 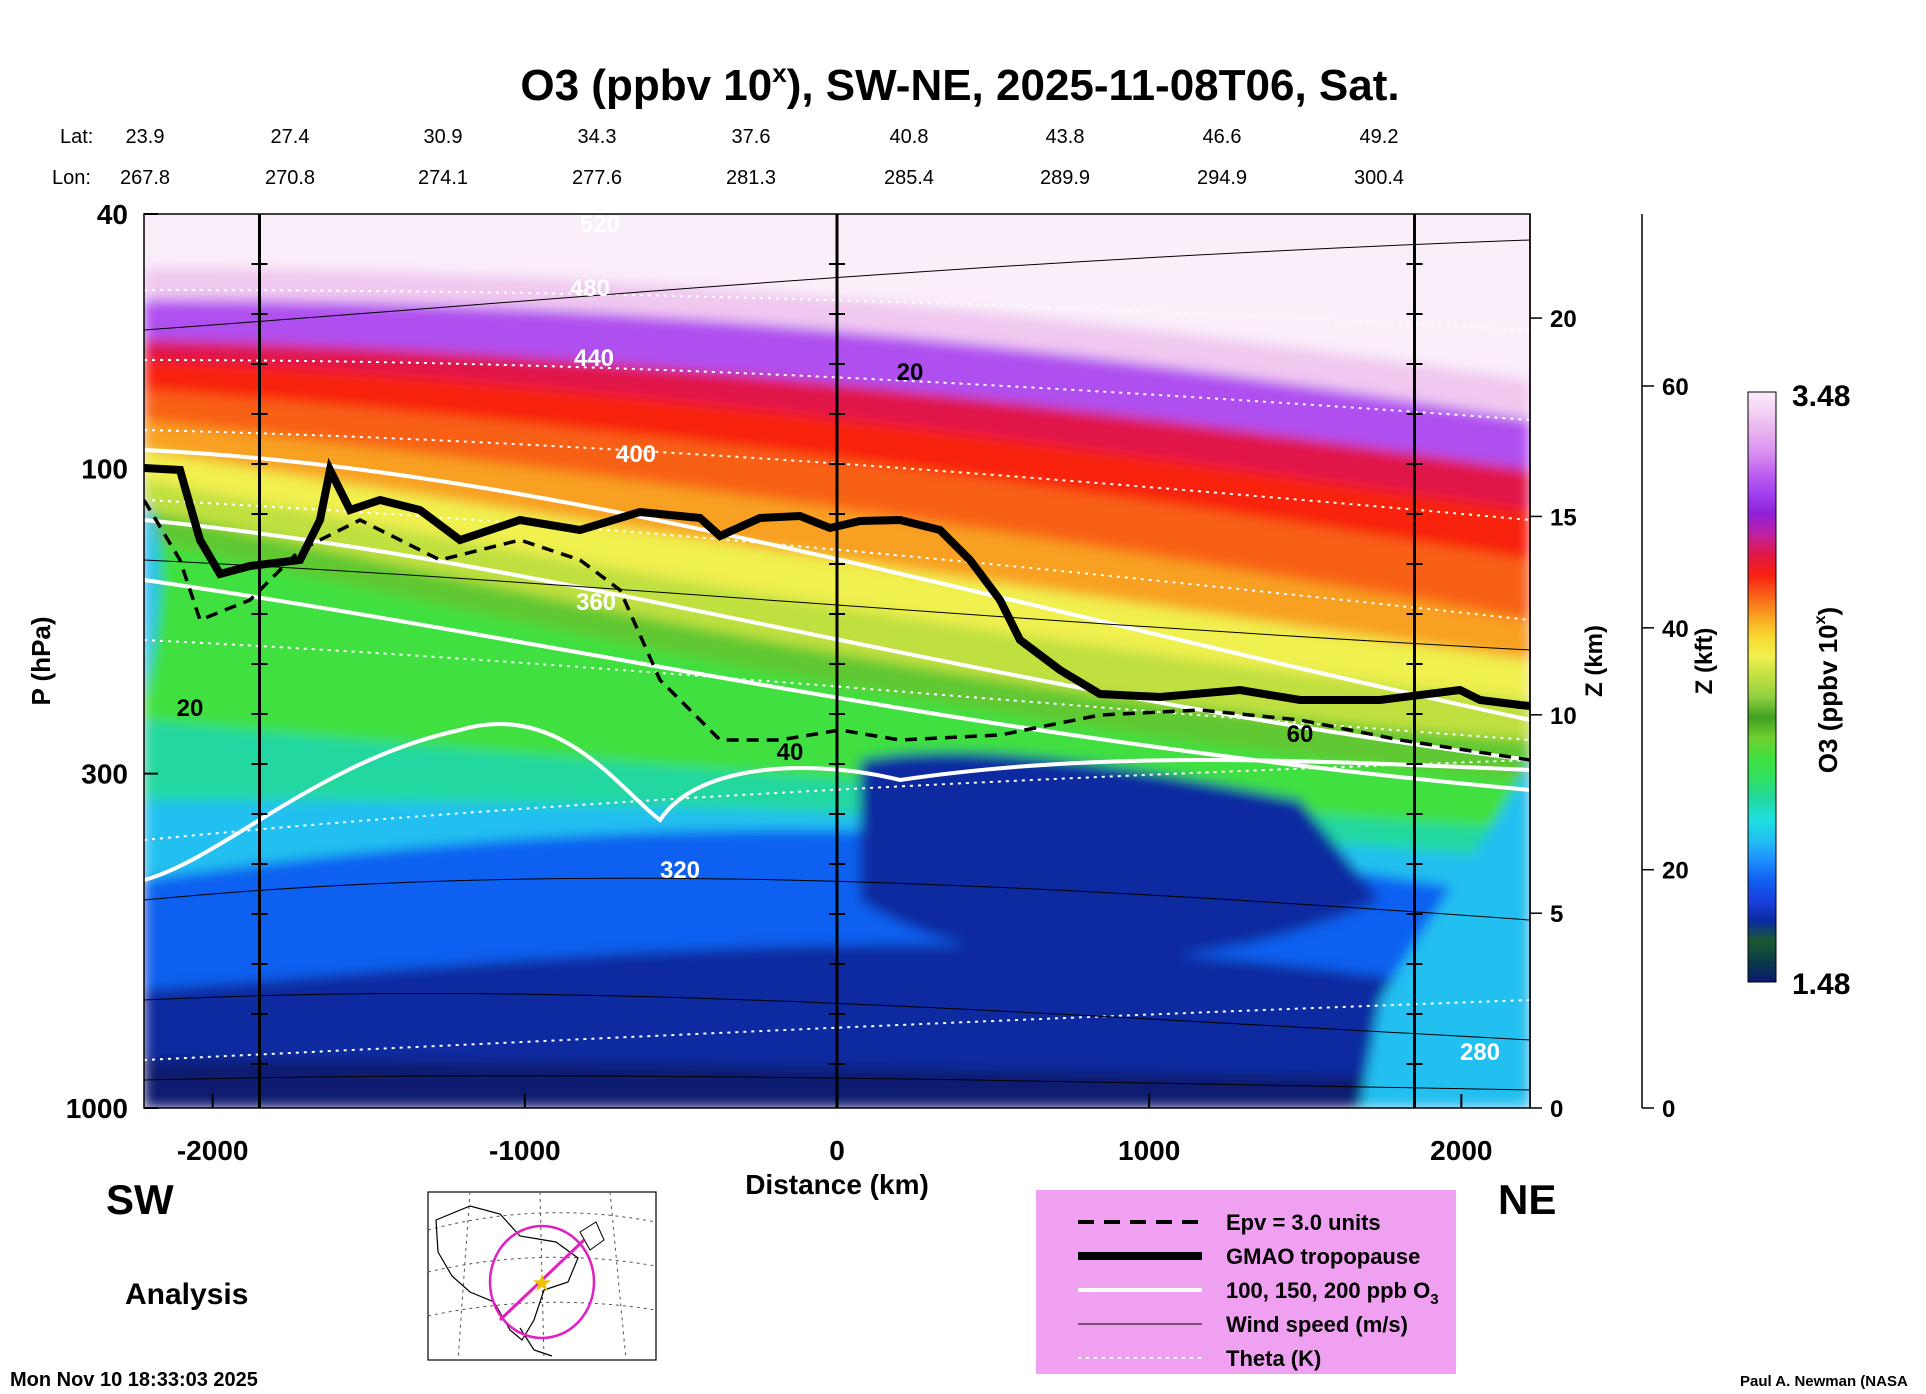 What do you see at coordinates (600, 224) in the screenshot?
I see `theta-label: 520` at bounding box center [600, 224].